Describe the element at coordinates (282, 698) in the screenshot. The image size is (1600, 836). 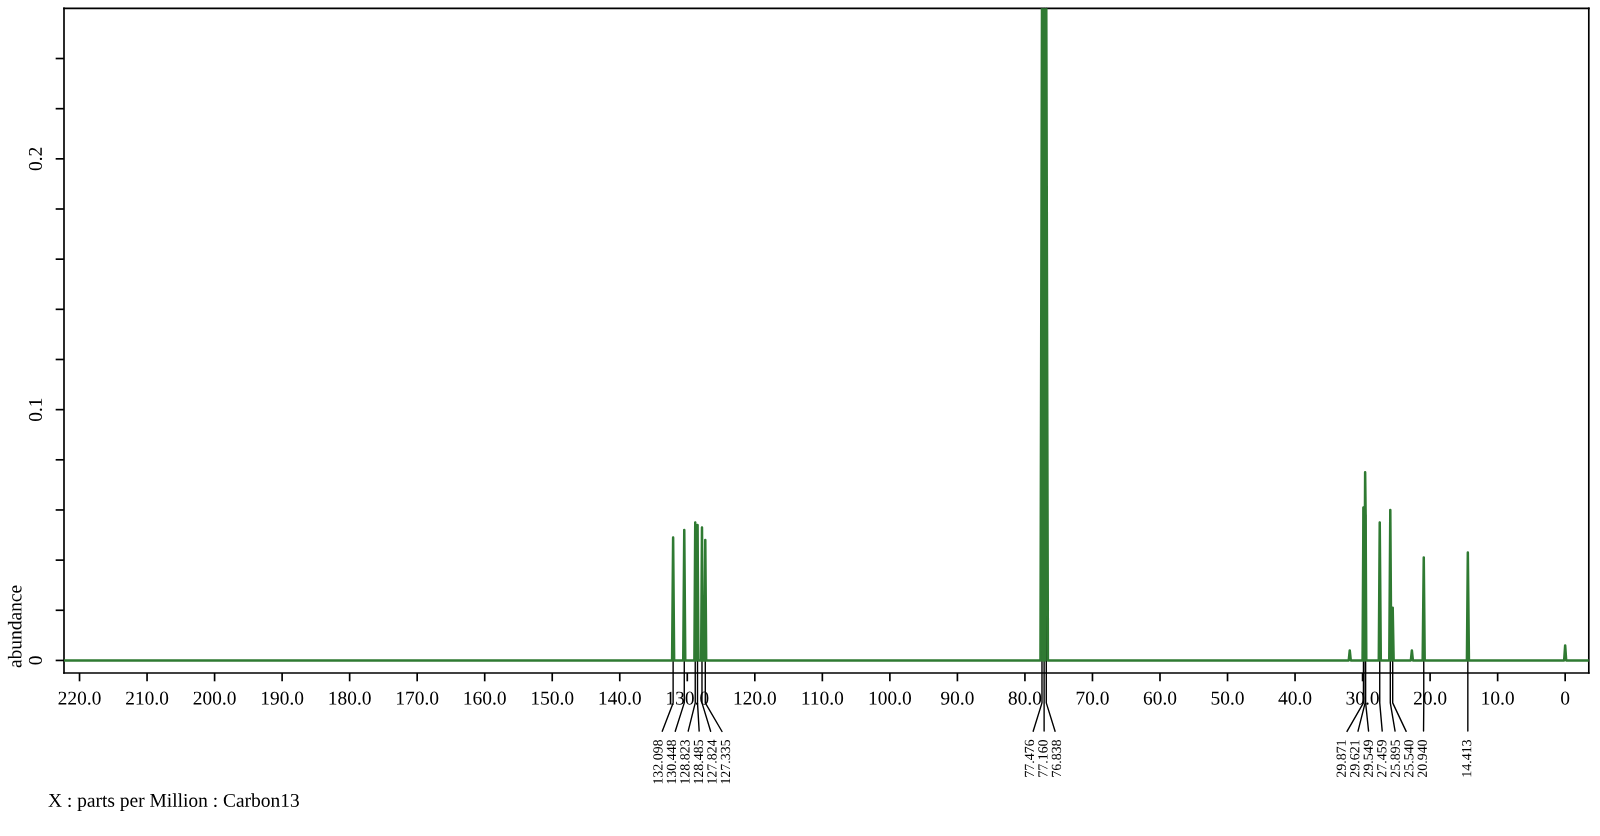
I see `x-tick-label: 190.0` at that location.